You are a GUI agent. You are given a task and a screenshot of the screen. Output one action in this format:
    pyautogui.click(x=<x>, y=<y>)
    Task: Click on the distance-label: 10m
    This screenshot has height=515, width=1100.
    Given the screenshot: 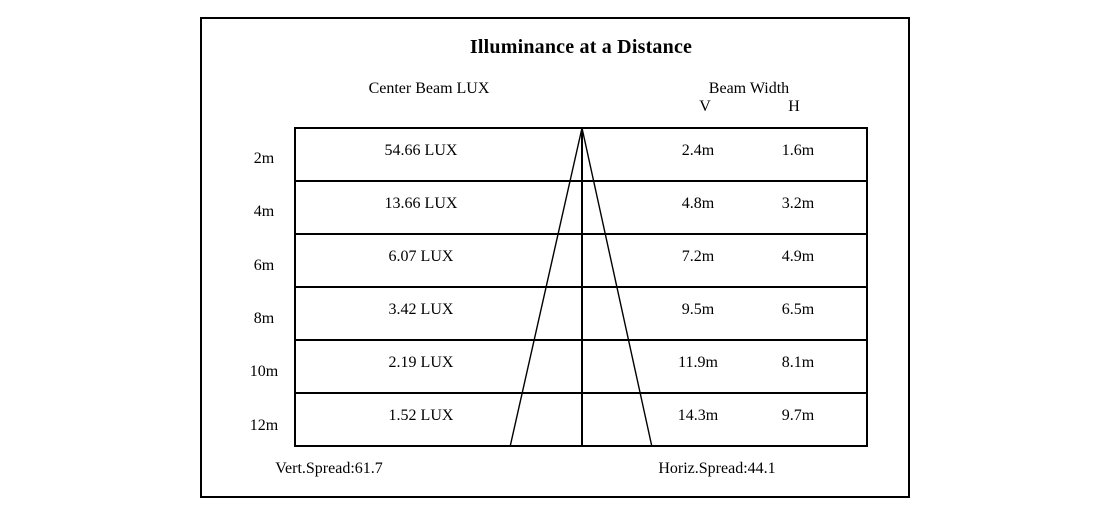 What is the action you would take?
    pyautogui.click(x=264, y=371)
    